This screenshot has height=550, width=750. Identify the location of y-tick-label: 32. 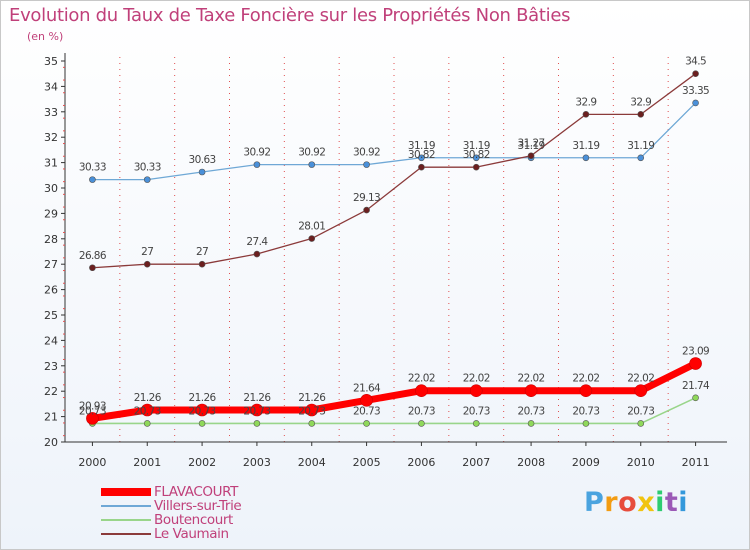
(51, 137).